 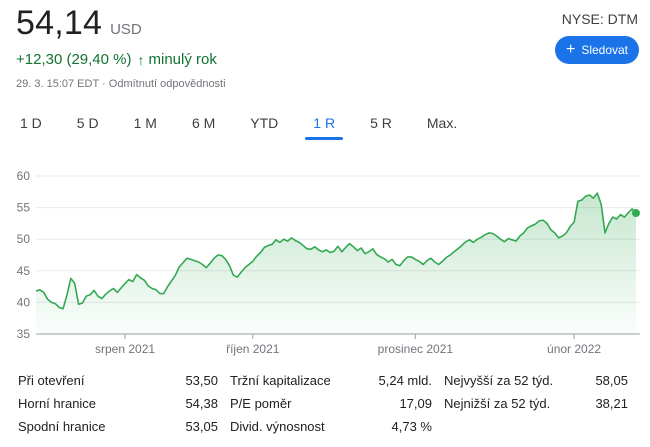 What do you see at coordinates (570, 49) in the screenshot?
I see `plus-icon: +` at bounding box center [570, 49].